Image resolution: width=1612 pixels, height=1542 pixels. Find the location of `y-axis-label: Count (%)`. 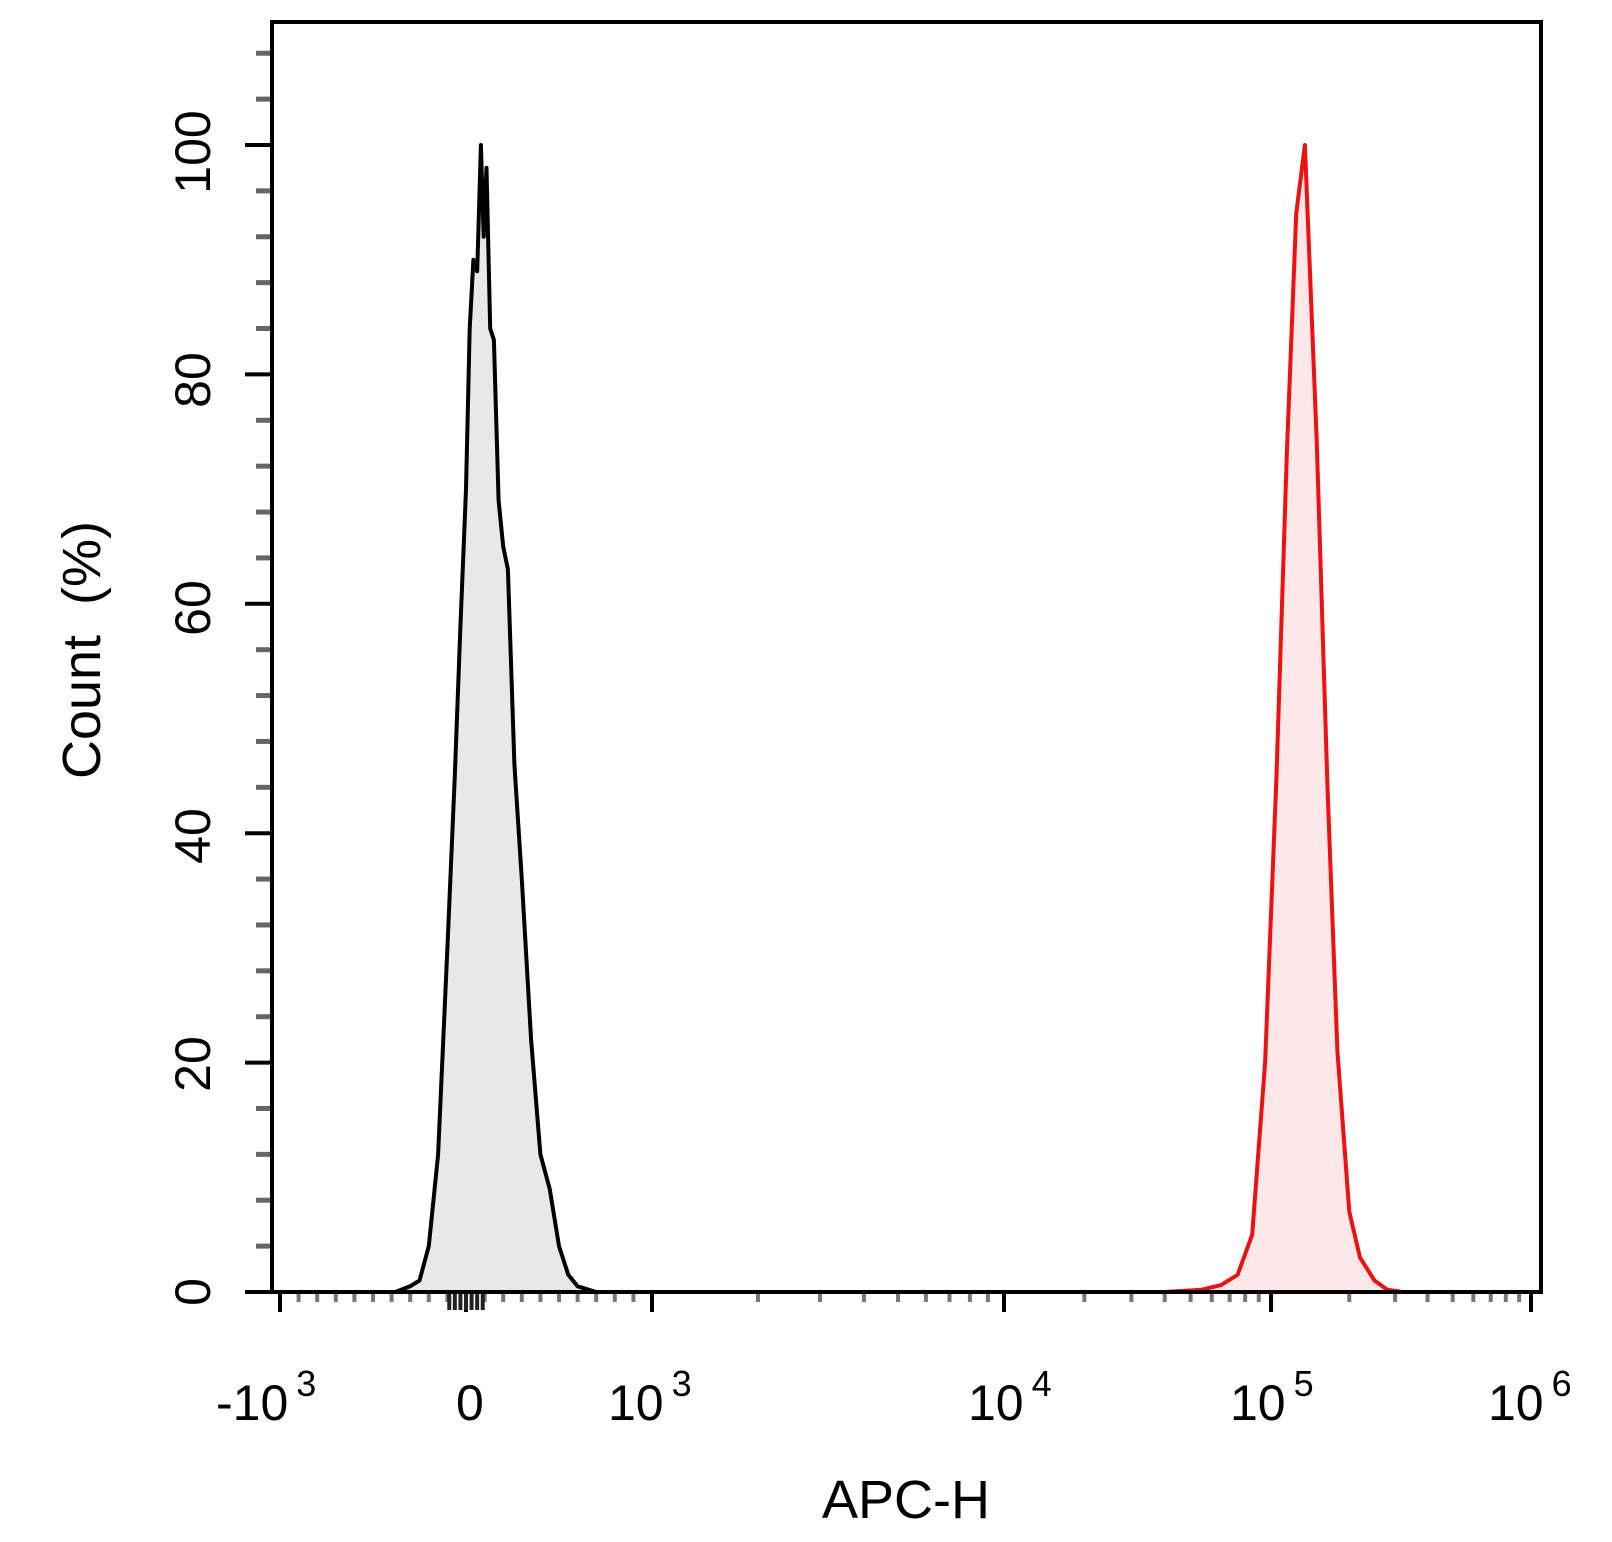

y-axis-label: Count (%) is located at coordinates (82, 650).